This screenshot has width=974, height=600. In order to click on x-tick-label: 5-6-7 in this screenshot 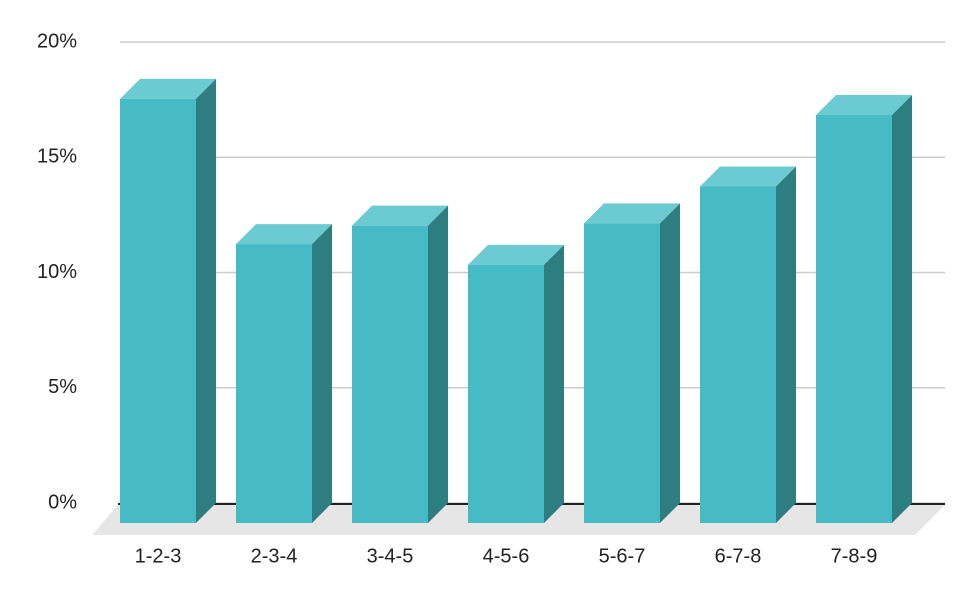, I will do `click(622, 556)`.